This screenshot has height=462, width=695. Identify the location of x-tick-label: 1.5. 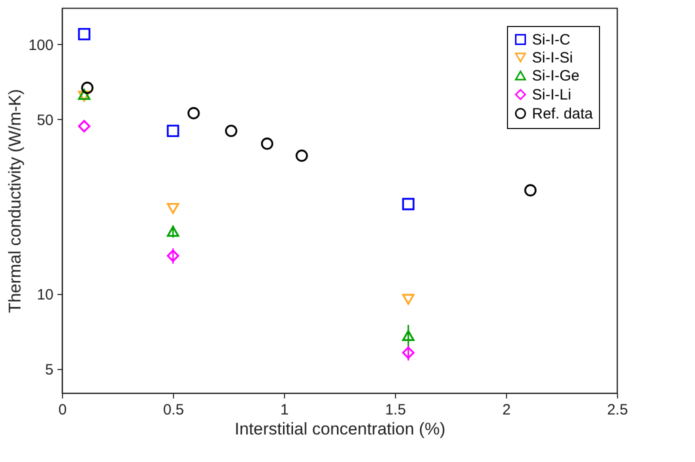
(395, 410).